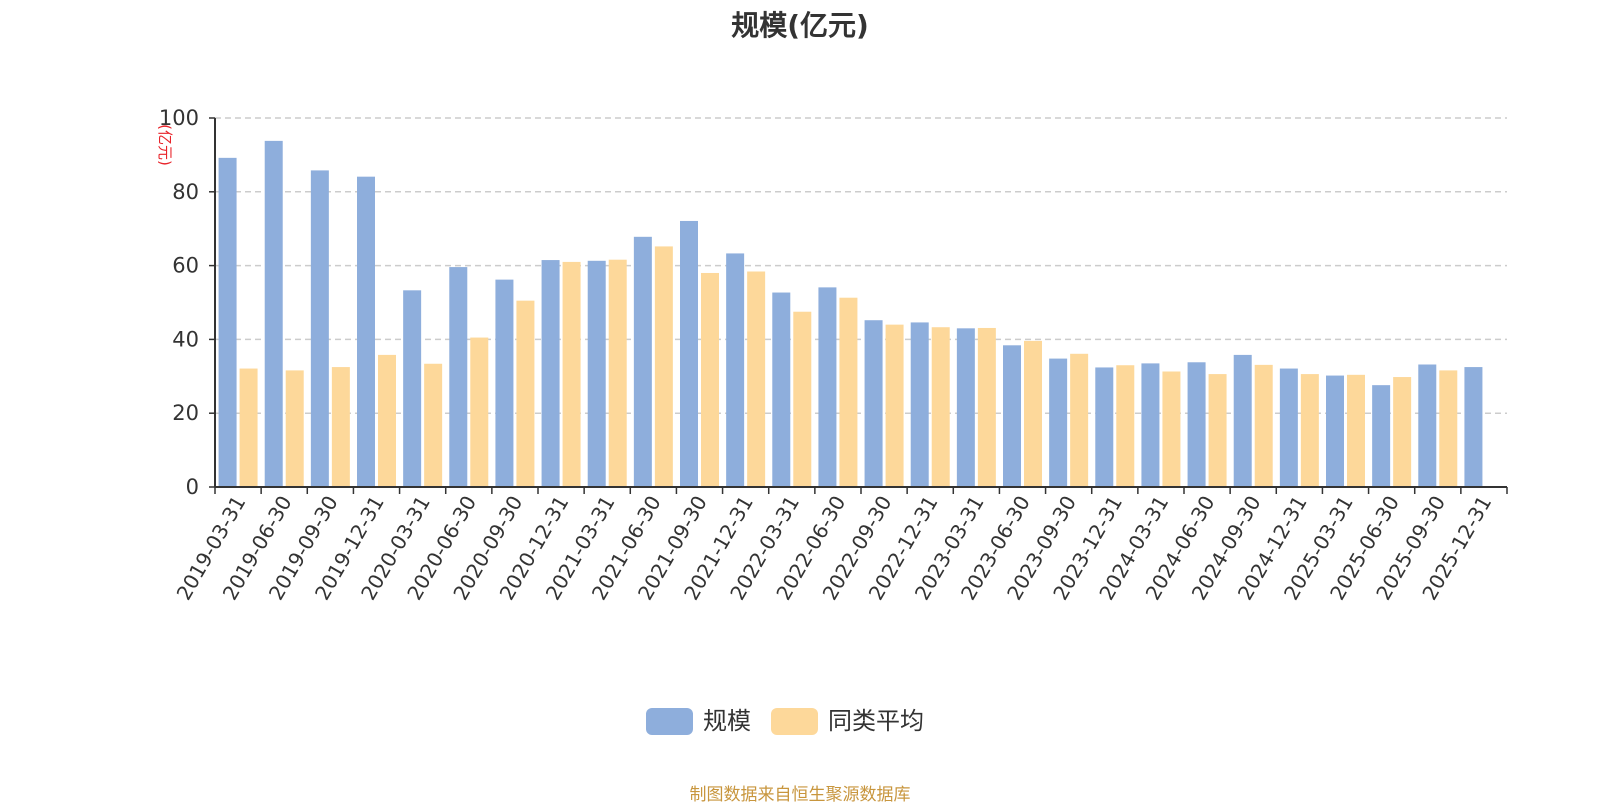 The image size is (1600, 805). What do you see at coordinates (876, 721) in the screenshot?
I see `legend-label: 同类平均` at bounding box center [876, 721].